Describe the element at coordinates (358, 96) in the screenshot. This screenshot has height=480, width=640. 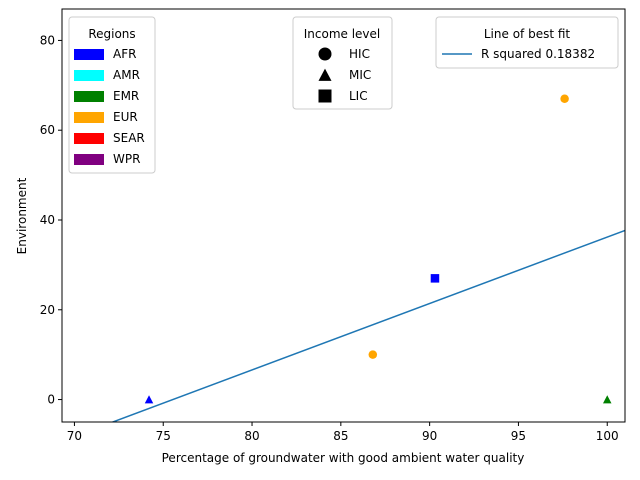
I see `income-label: LIC` at that location.